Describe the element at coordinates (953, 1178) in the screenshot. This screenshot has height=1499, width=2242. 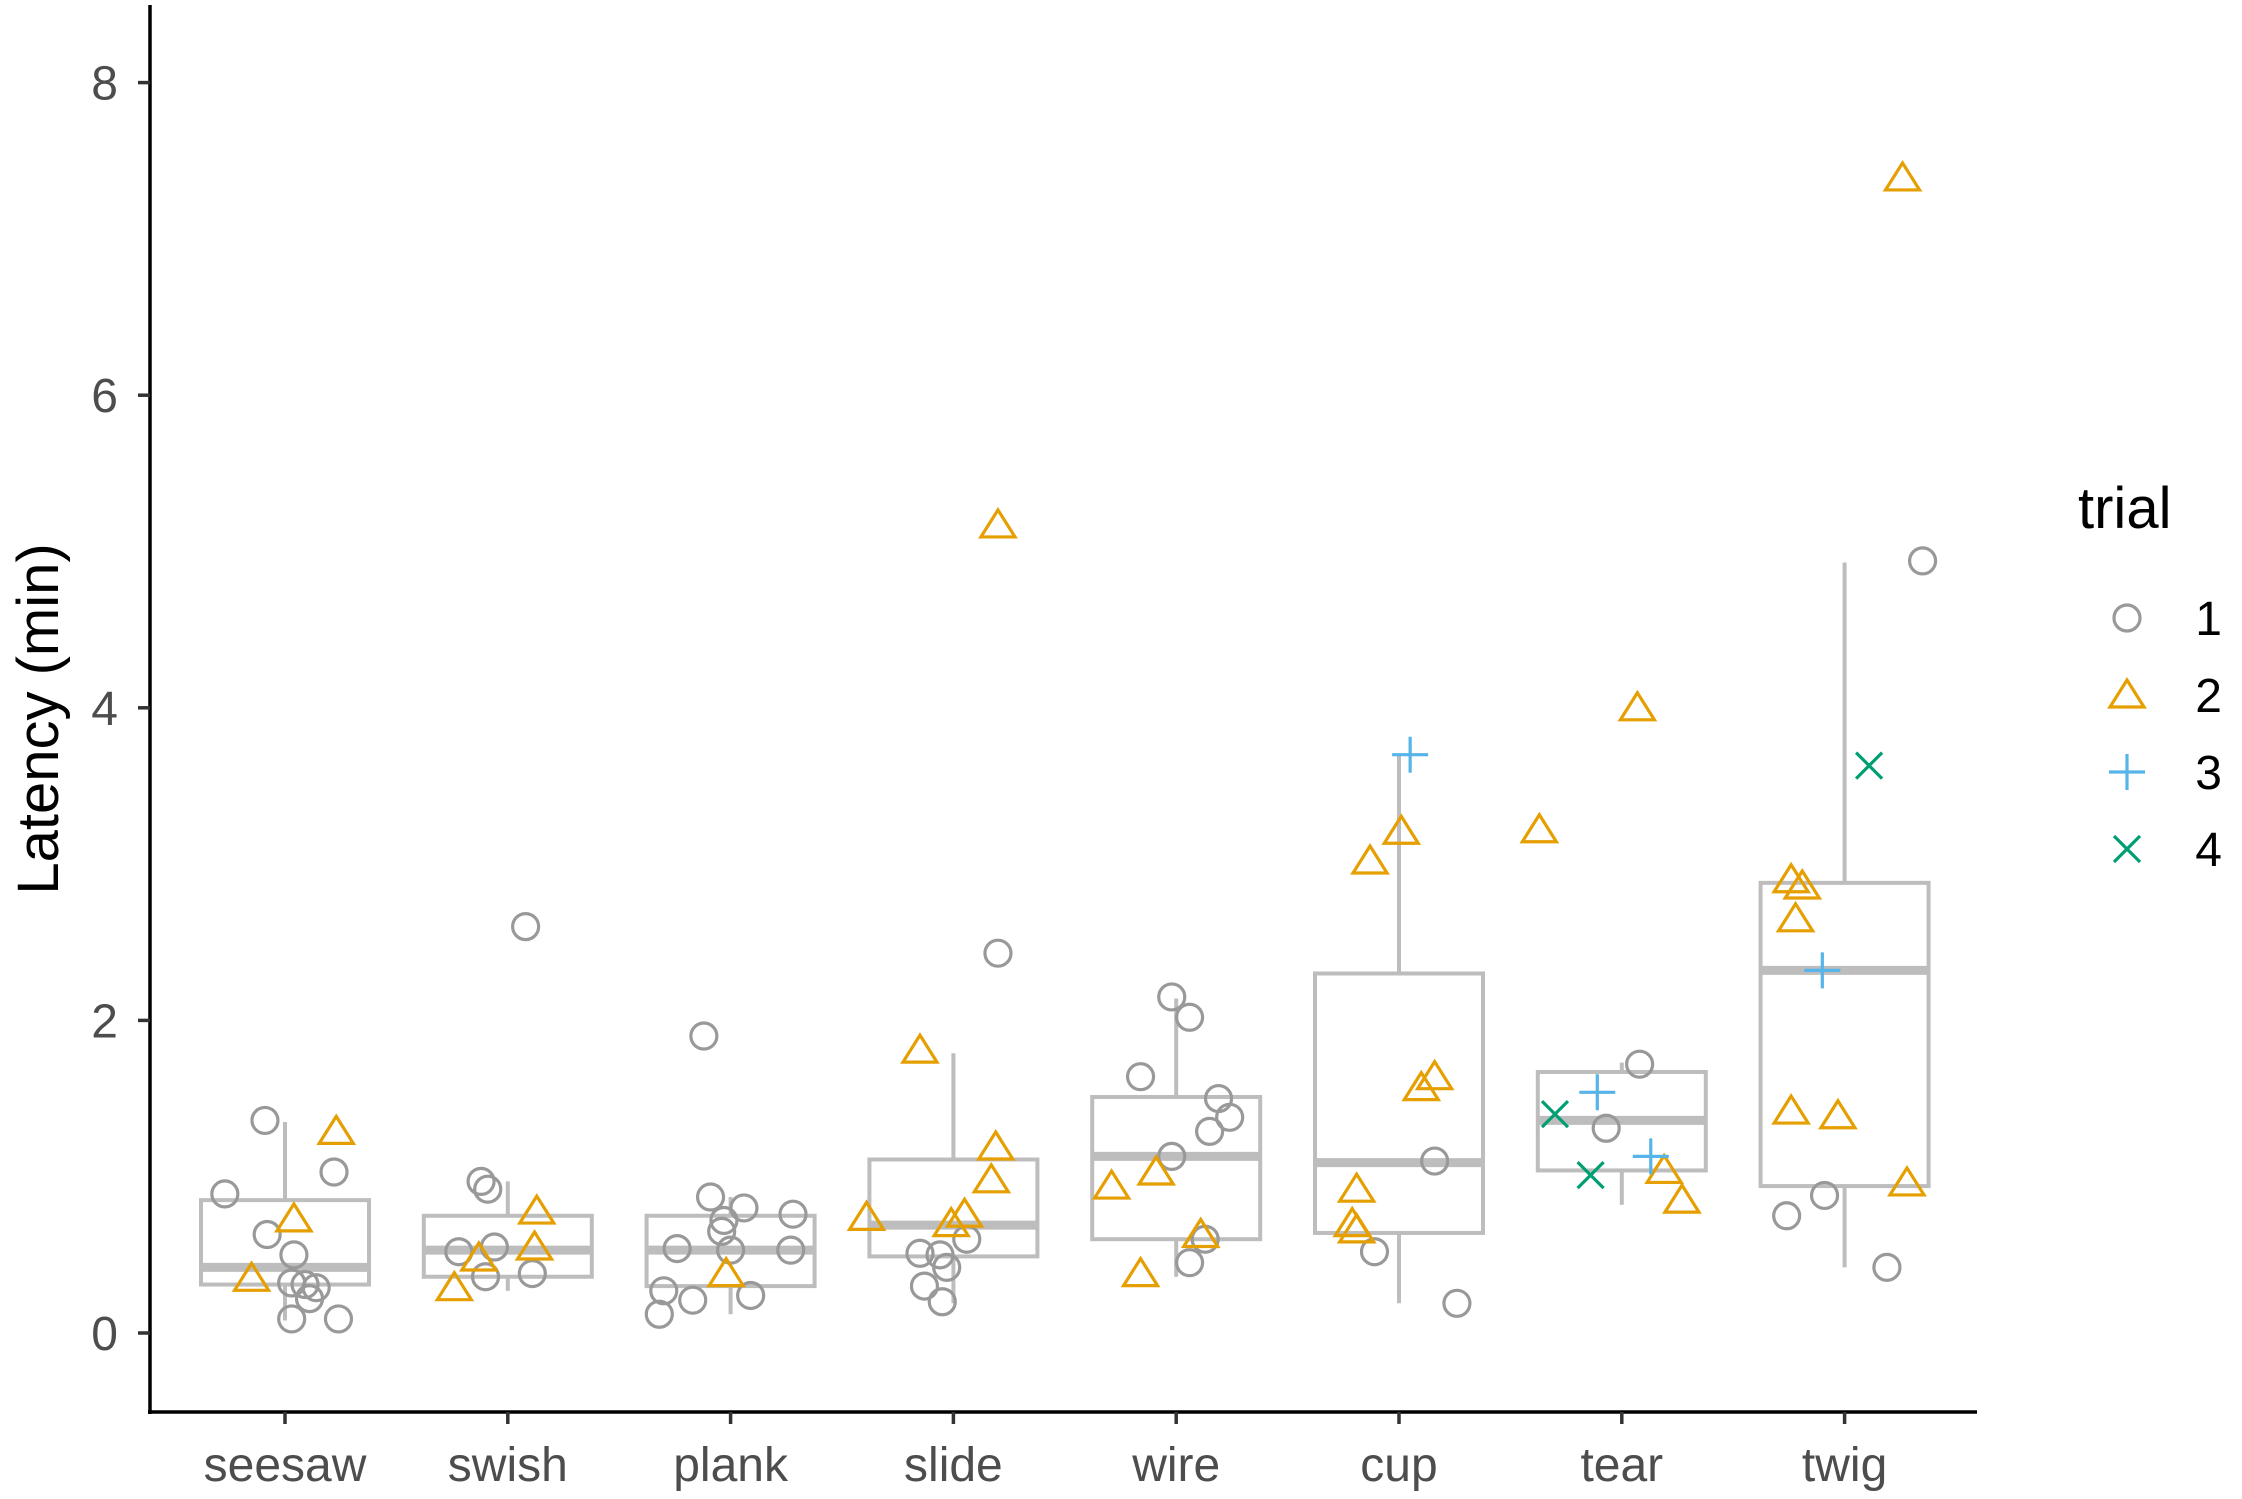
I see `box-slide` at that location.